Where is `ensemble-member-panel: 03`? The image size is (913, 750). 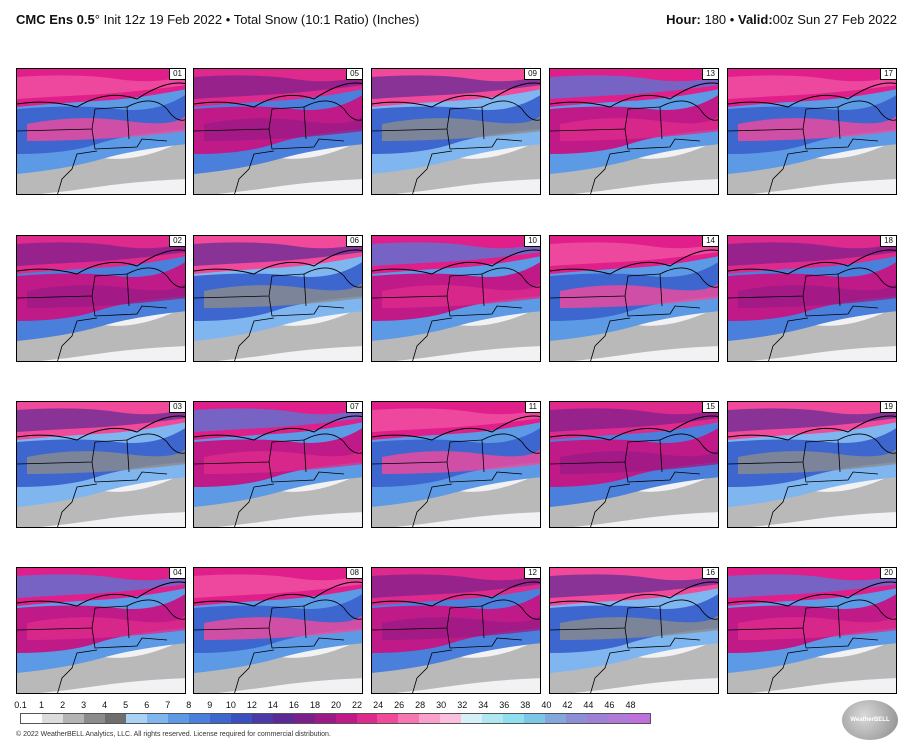 ensemble-member-panel: 03 is located at coordinates (101, 464).